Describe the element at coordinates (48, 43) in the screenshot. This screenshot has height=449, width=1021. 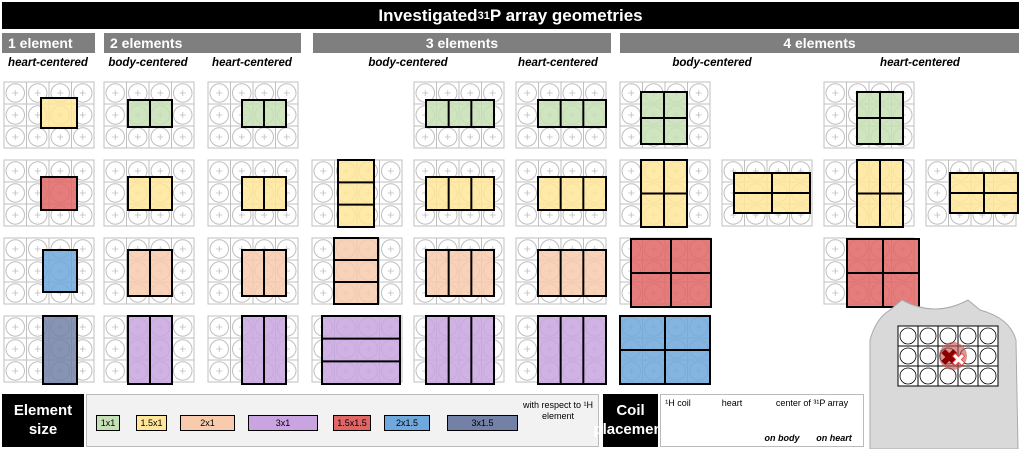
I see `group-header-1: 1 element` at that location.